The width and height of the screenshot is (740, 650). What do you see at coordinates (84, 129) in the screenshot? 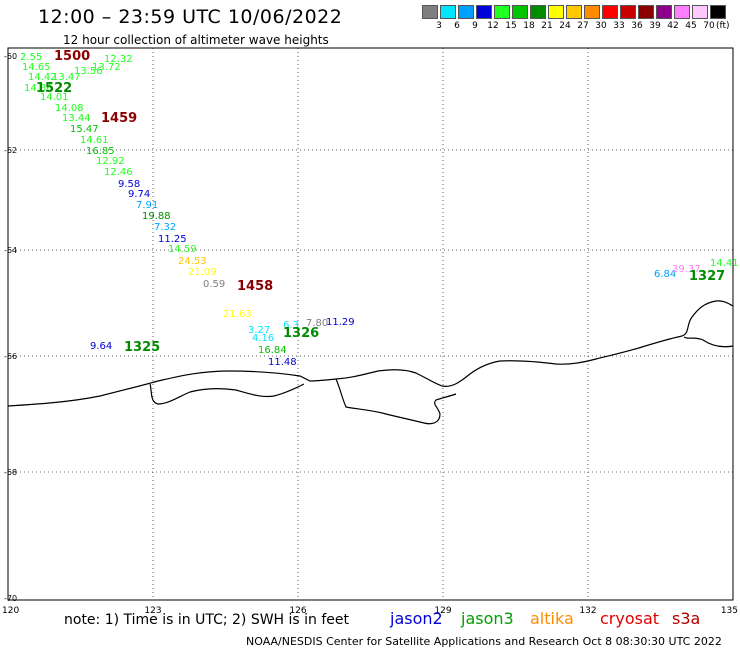
I see `wave-height-value: 15.47` at bounding box center [84, 129].